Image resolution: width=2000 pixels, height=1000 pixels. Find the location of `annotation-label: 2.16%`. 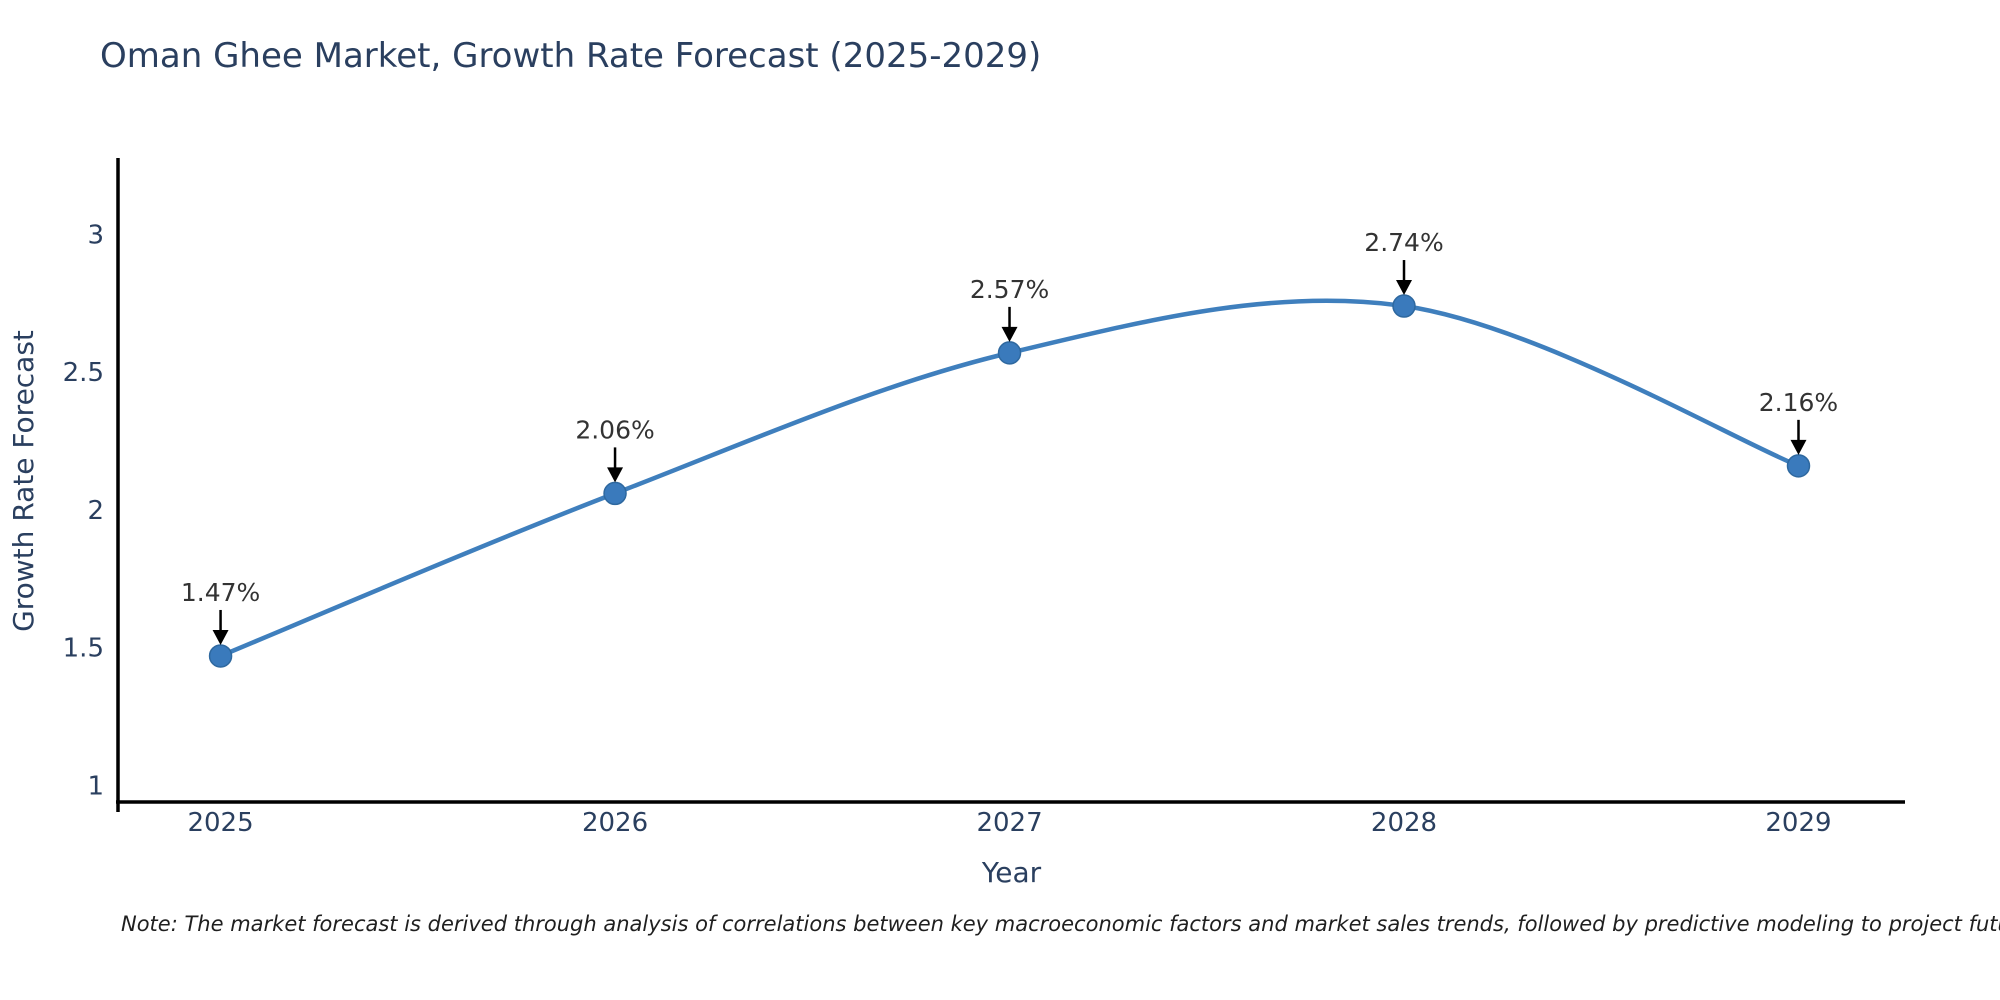

annotation-label: 2.16% is located at coordinates (1798, 402).